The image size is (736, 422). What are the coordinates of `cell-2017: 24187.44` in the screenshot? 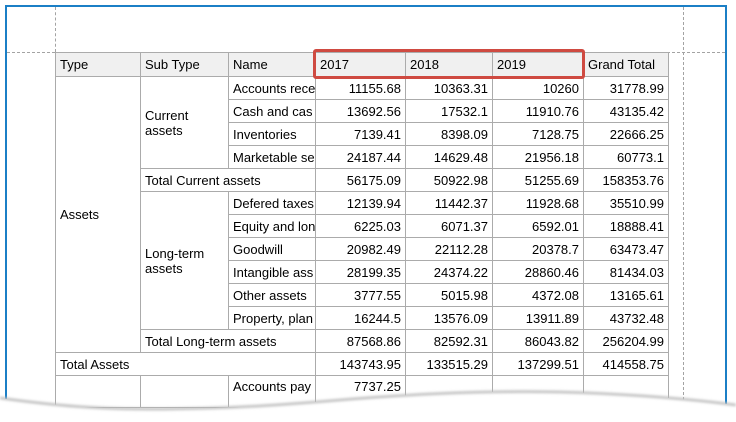 It's located at (360, 157).